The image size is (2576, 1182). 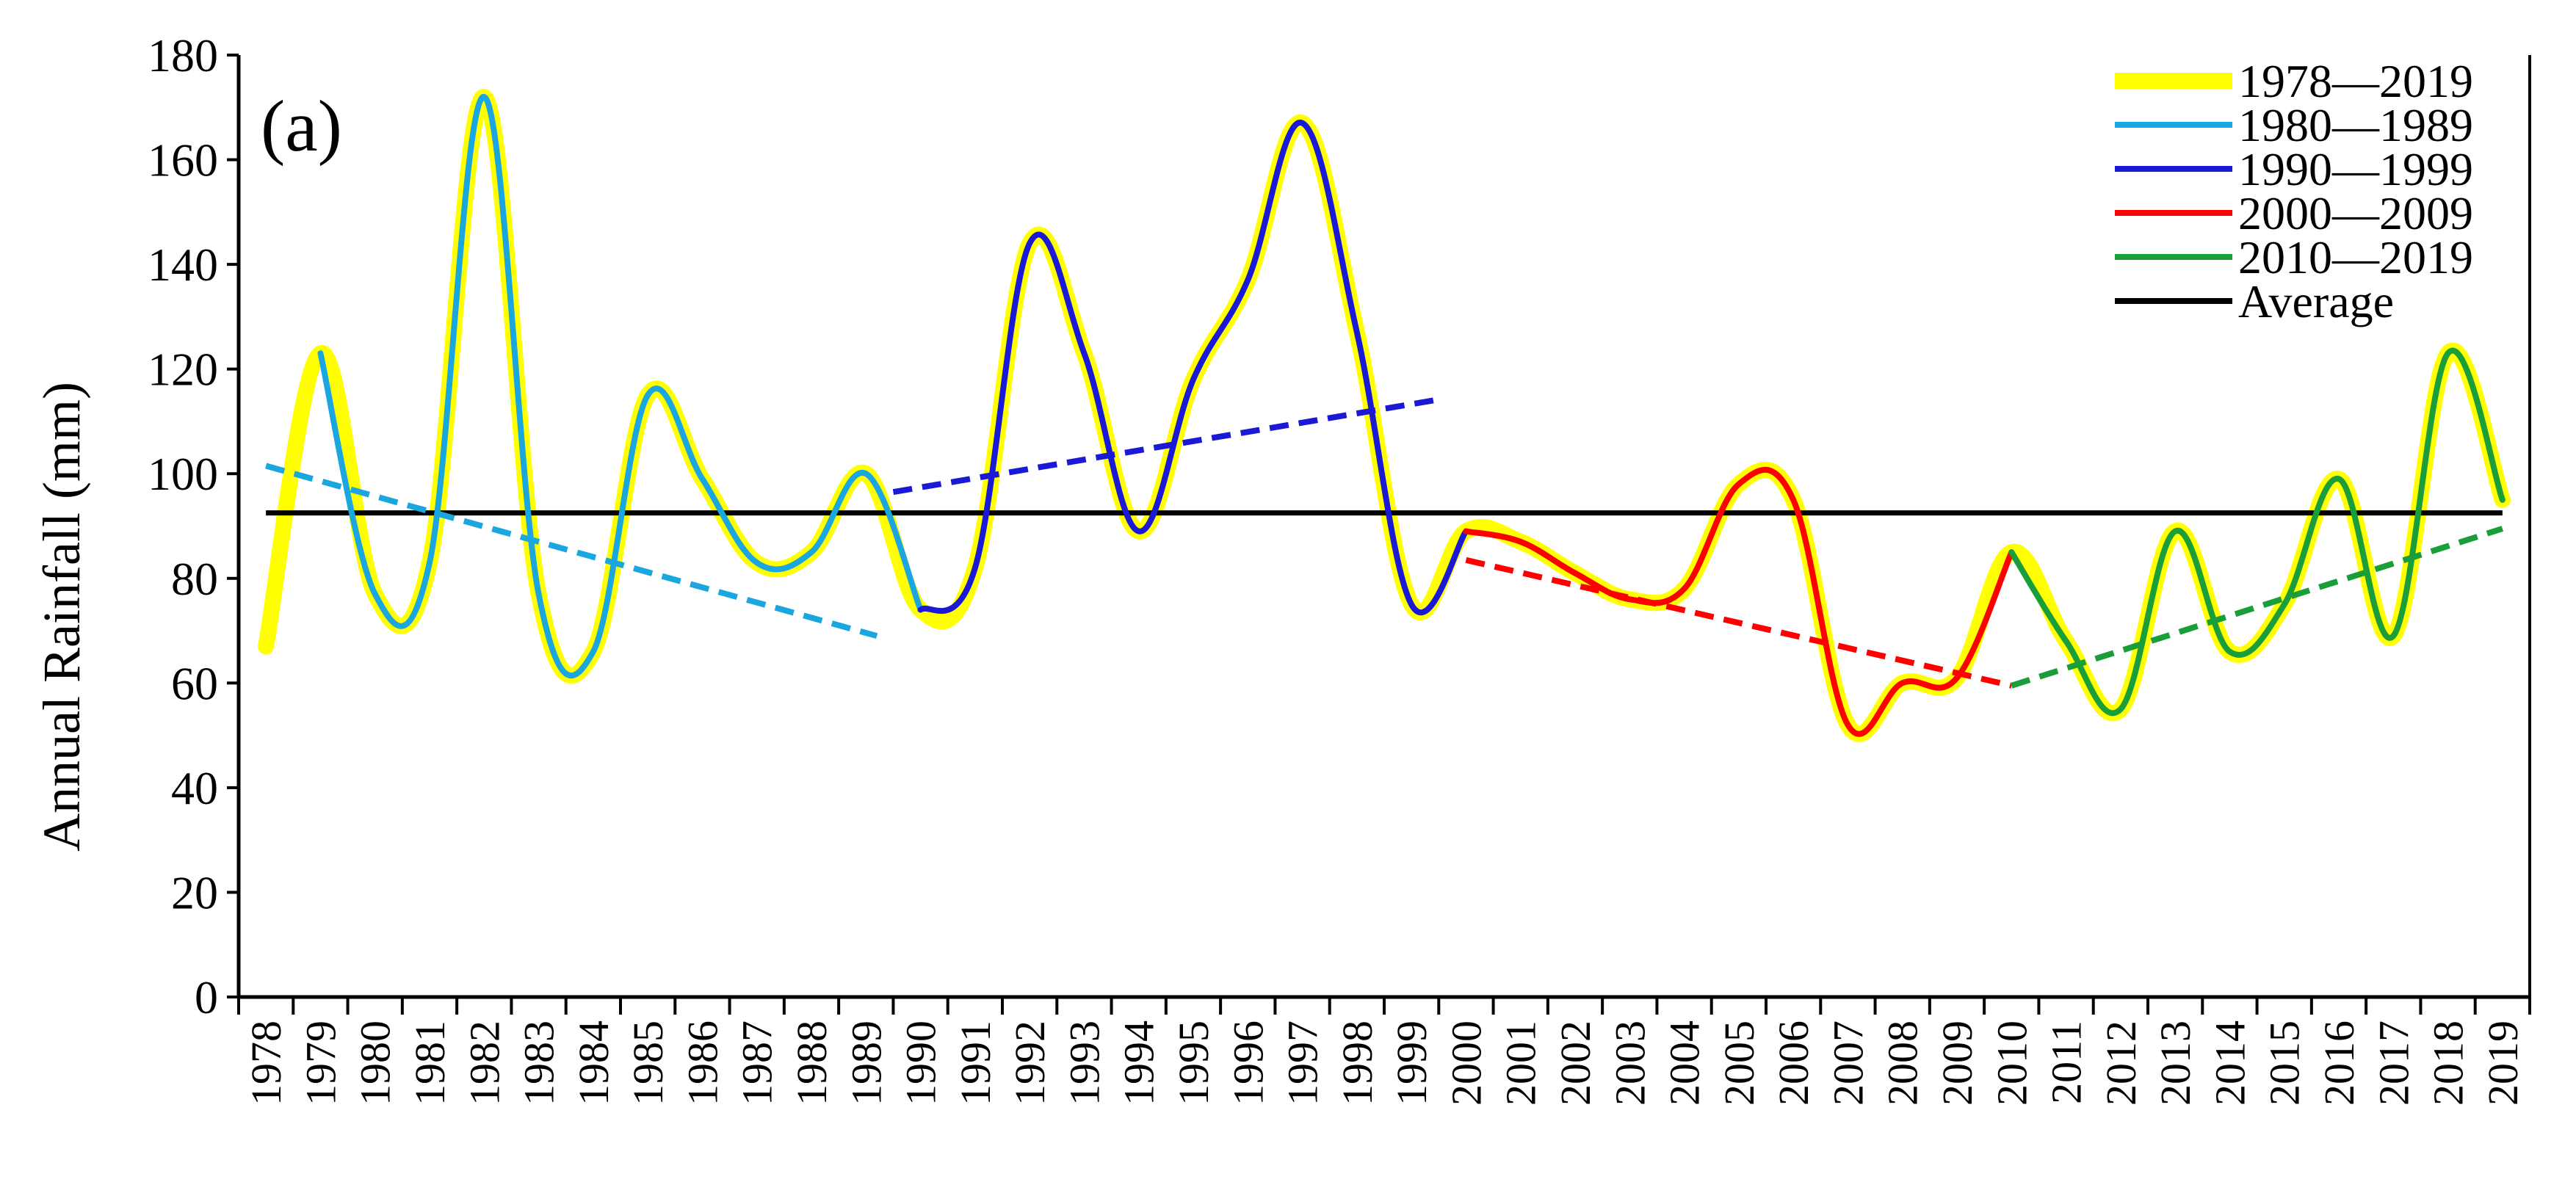 I want to click on y-tick-label: 180, so click(x=183, y=55).